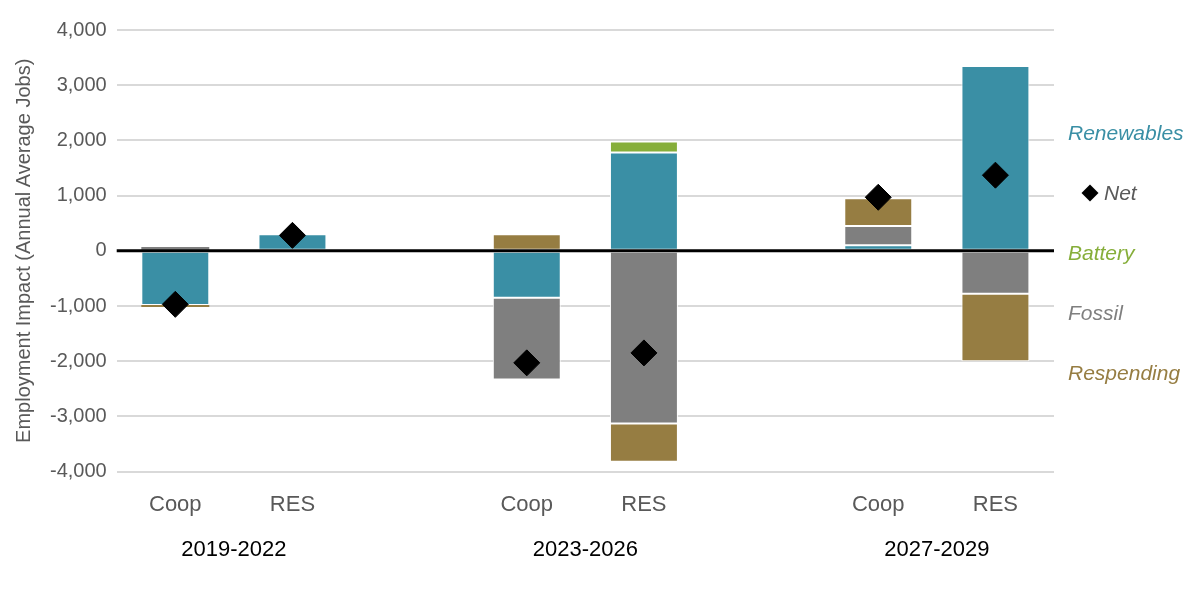  What do you see at coordinates (81, 83) in the screenshot?
I see `y-tick-label: 3,000` at bounding box center [81, 83].